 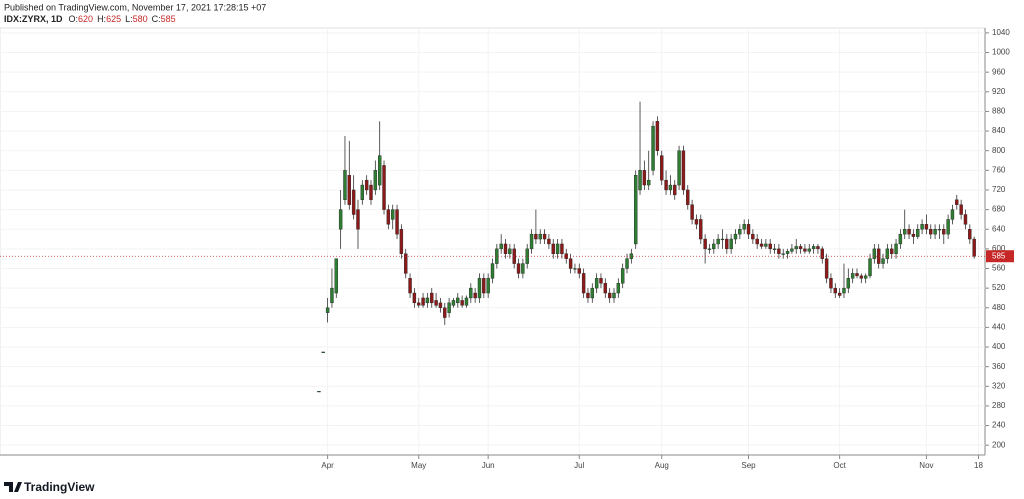 What do you see at coordinates (839, 465) in the screenshot?
I see `x-tick-label: Oct` at bounding box center [839, 465].